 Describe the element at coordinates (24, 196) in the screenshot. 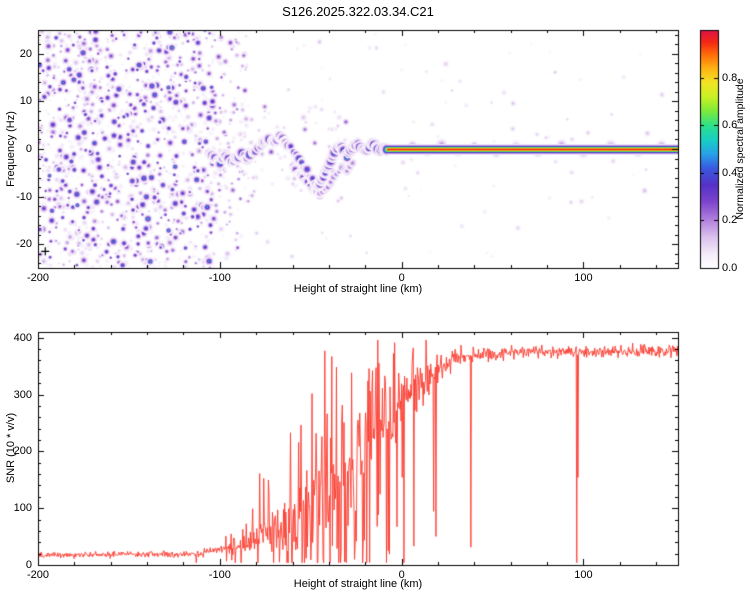

I see `tick-label: -10` at that location.